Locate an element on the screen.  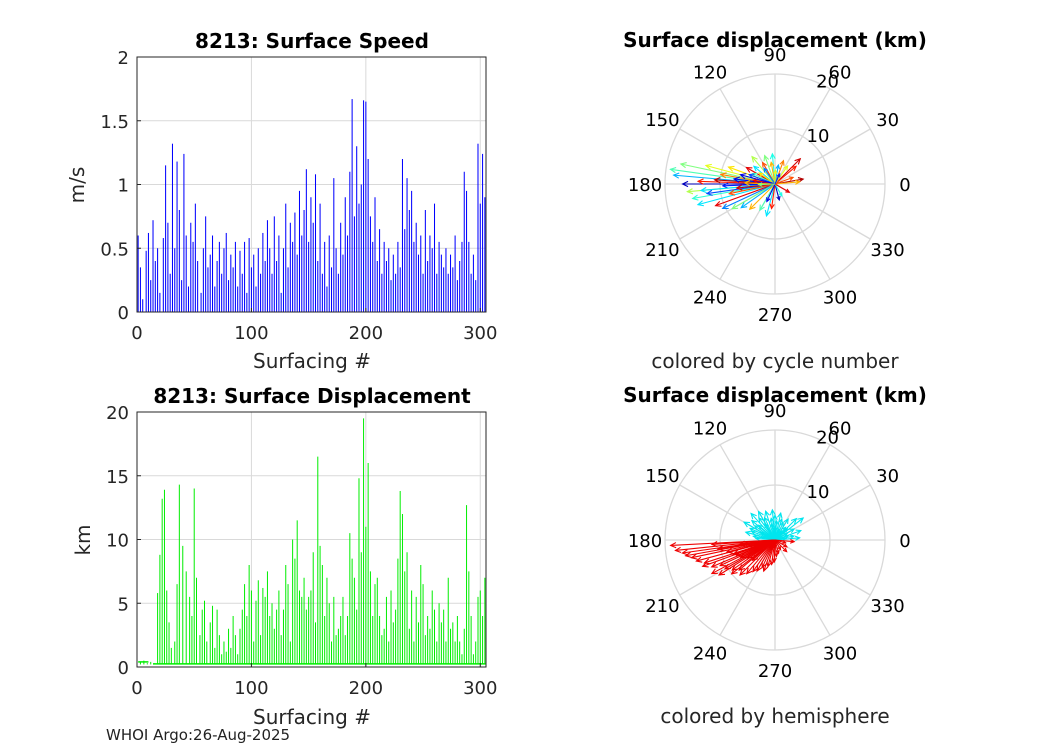
speed-ytick-label: 2 is located at coordinates (123, 58).